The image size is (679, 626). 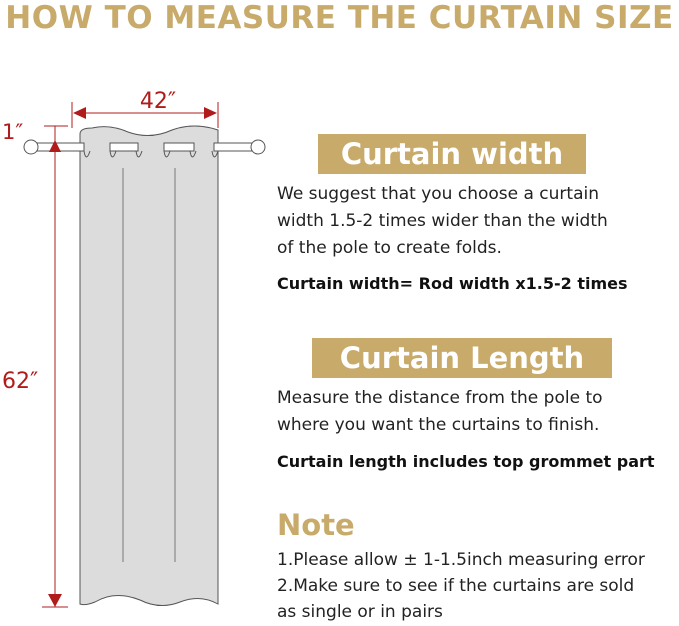 What do you see at coordinates (438, 194) in the screenshot?
I see `text-line: We suggest that you choose a curtain` at bounding box center [438, 194].